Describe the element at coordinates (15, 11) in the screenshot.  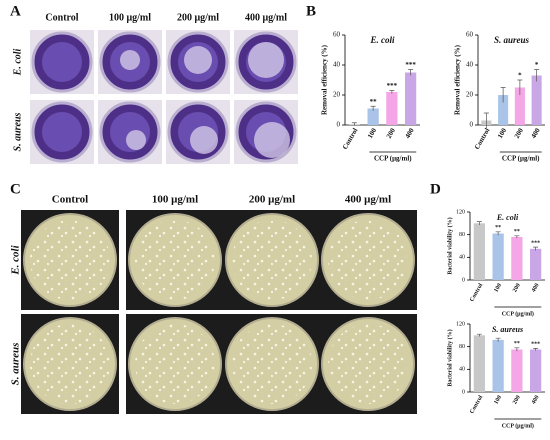
I see `panel-label: A` at that location.